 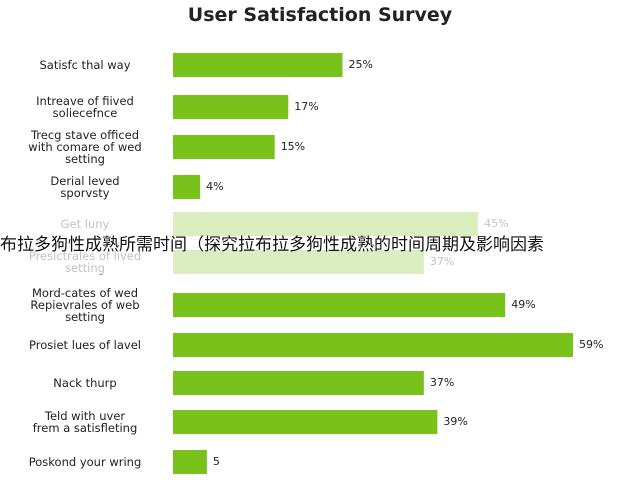 What do you see at coordinates (320, 15) in the screenshot?
I see `chart-title: User Satisfaction Survey` at bounding box center [320, 15].